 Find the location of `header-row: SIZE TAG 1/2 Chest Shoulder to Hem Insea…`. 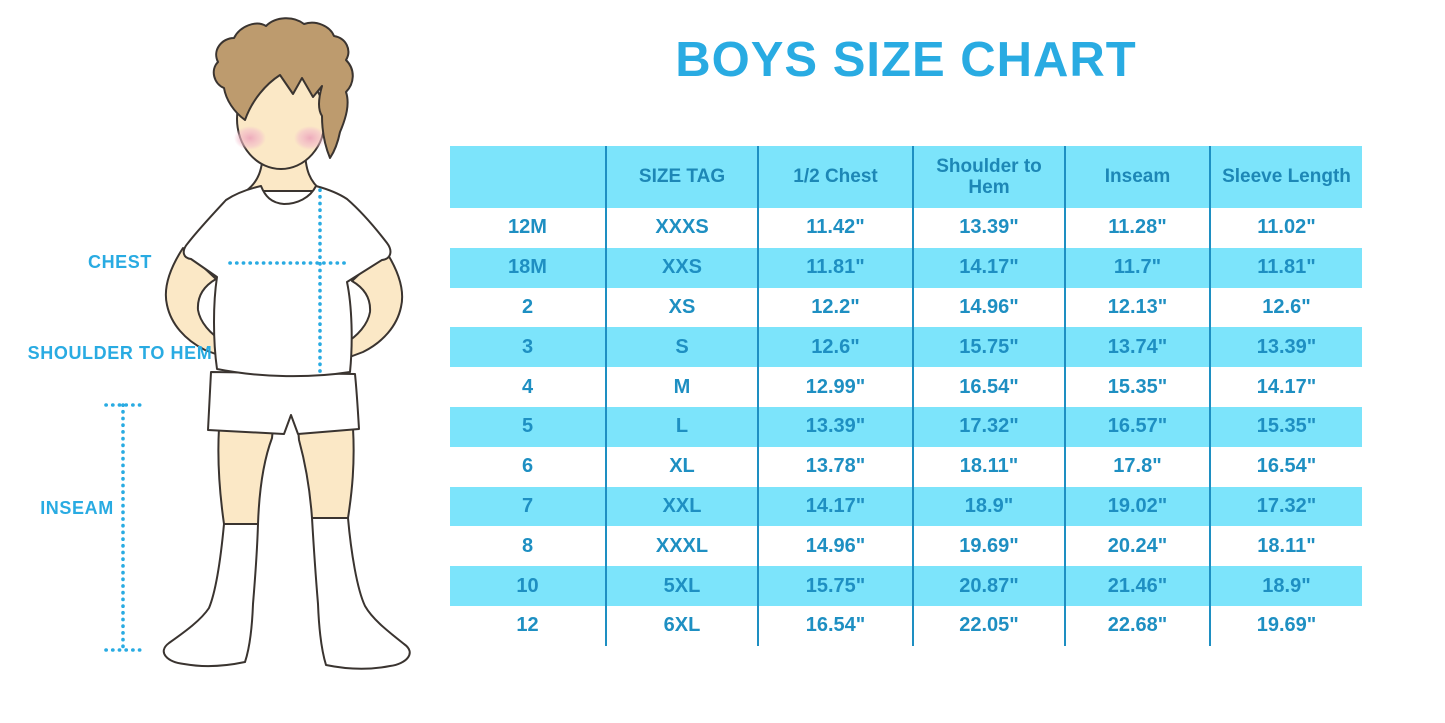

header-row: SIZE TAG 1/2 Chest Shoulder to Hem Insea… is located at coordinates (906, 177).